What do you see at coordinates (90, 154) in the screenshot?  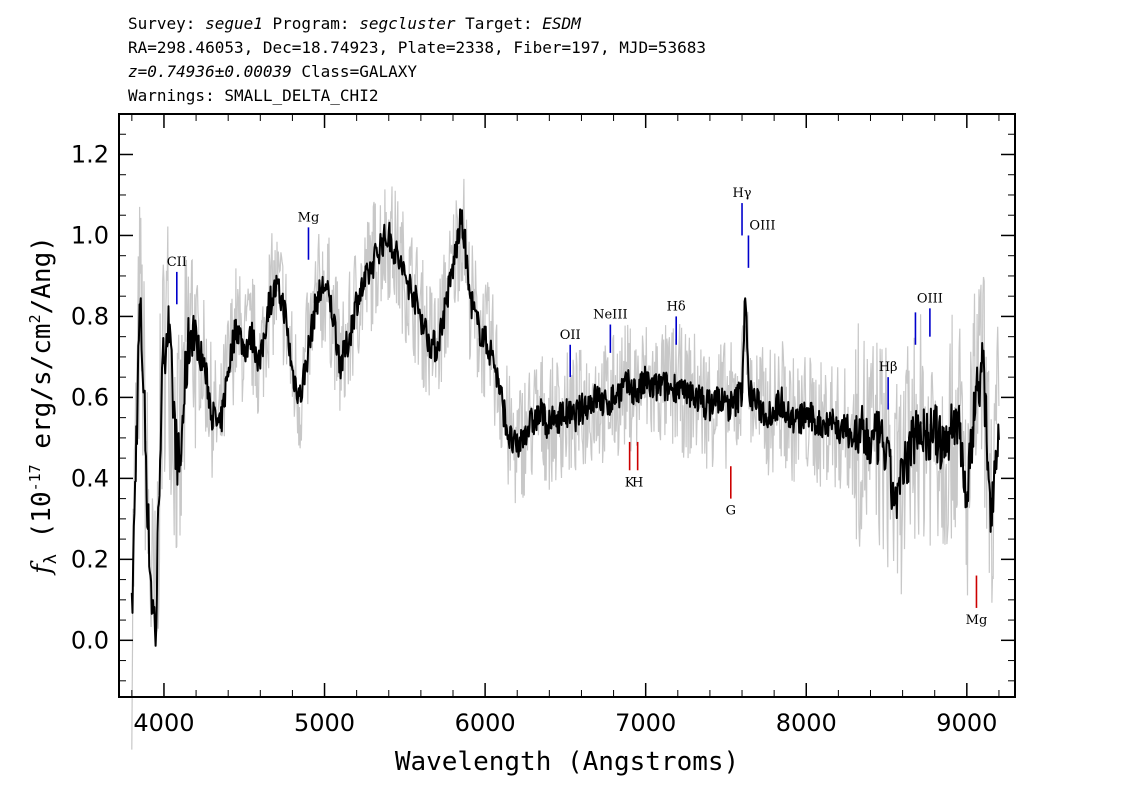 I see `y-tick-label: 1.2` at bounding box center [90, 154].